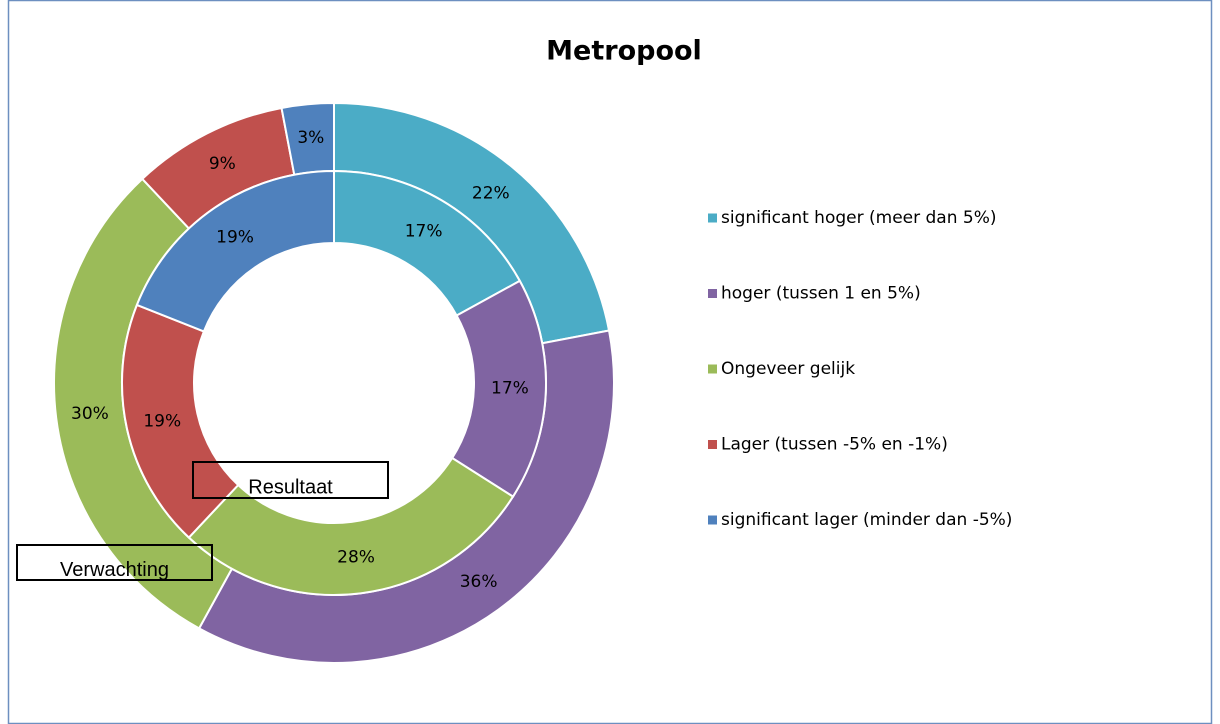  I want to click on data-label: 28%, so click(356, 558).